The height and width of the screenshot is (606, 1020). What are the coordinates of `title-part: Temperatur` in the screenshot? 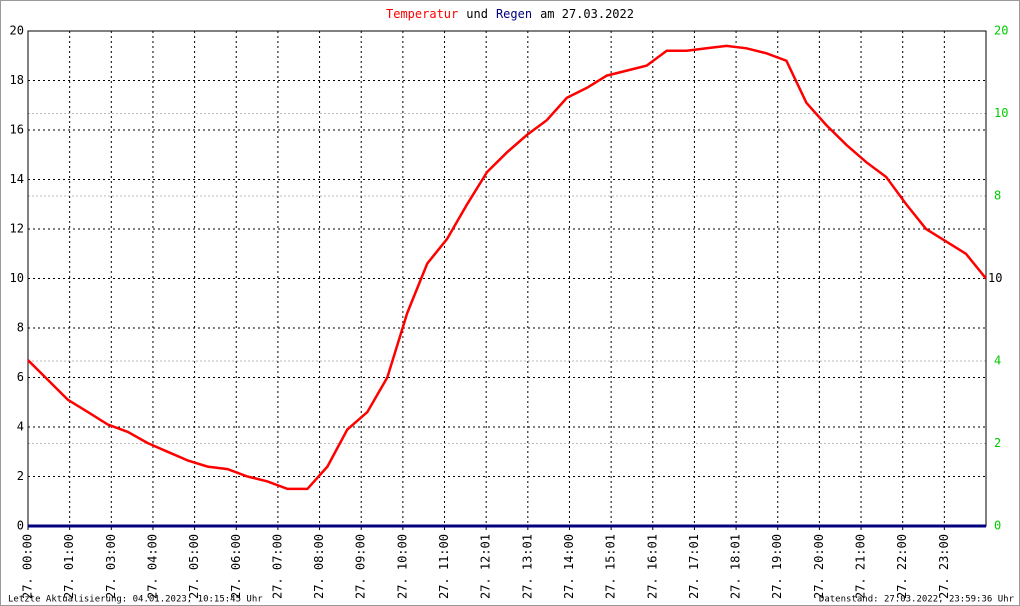 It's located at (422, 14).